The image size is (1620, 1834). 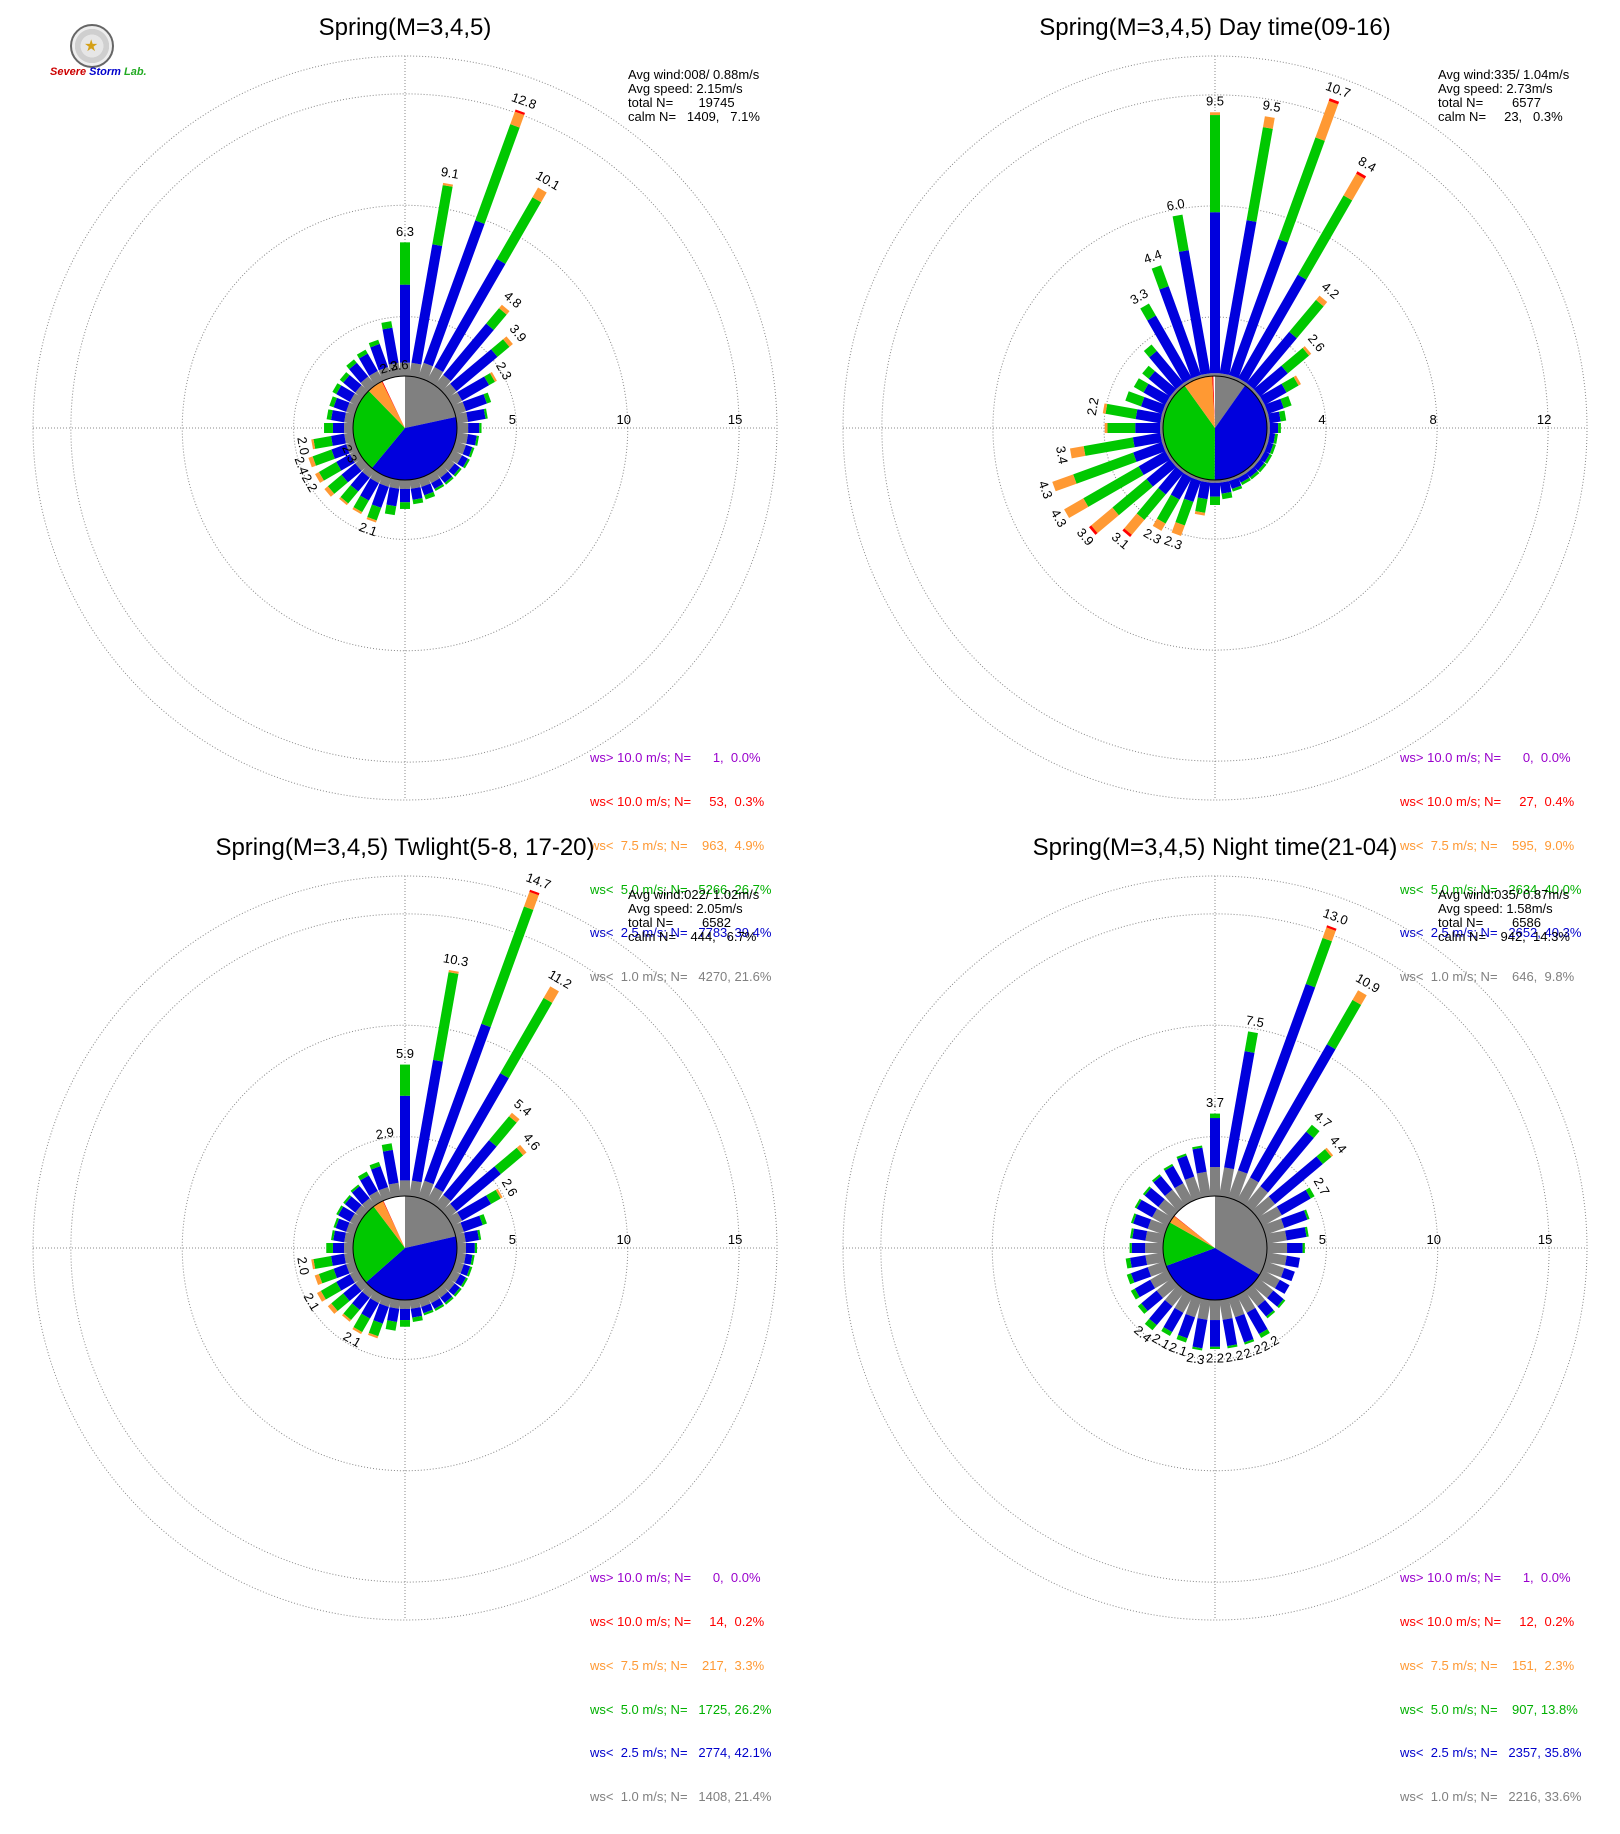 I want to click on bar-total-label: 2.2, so click(x=1093, y=406).